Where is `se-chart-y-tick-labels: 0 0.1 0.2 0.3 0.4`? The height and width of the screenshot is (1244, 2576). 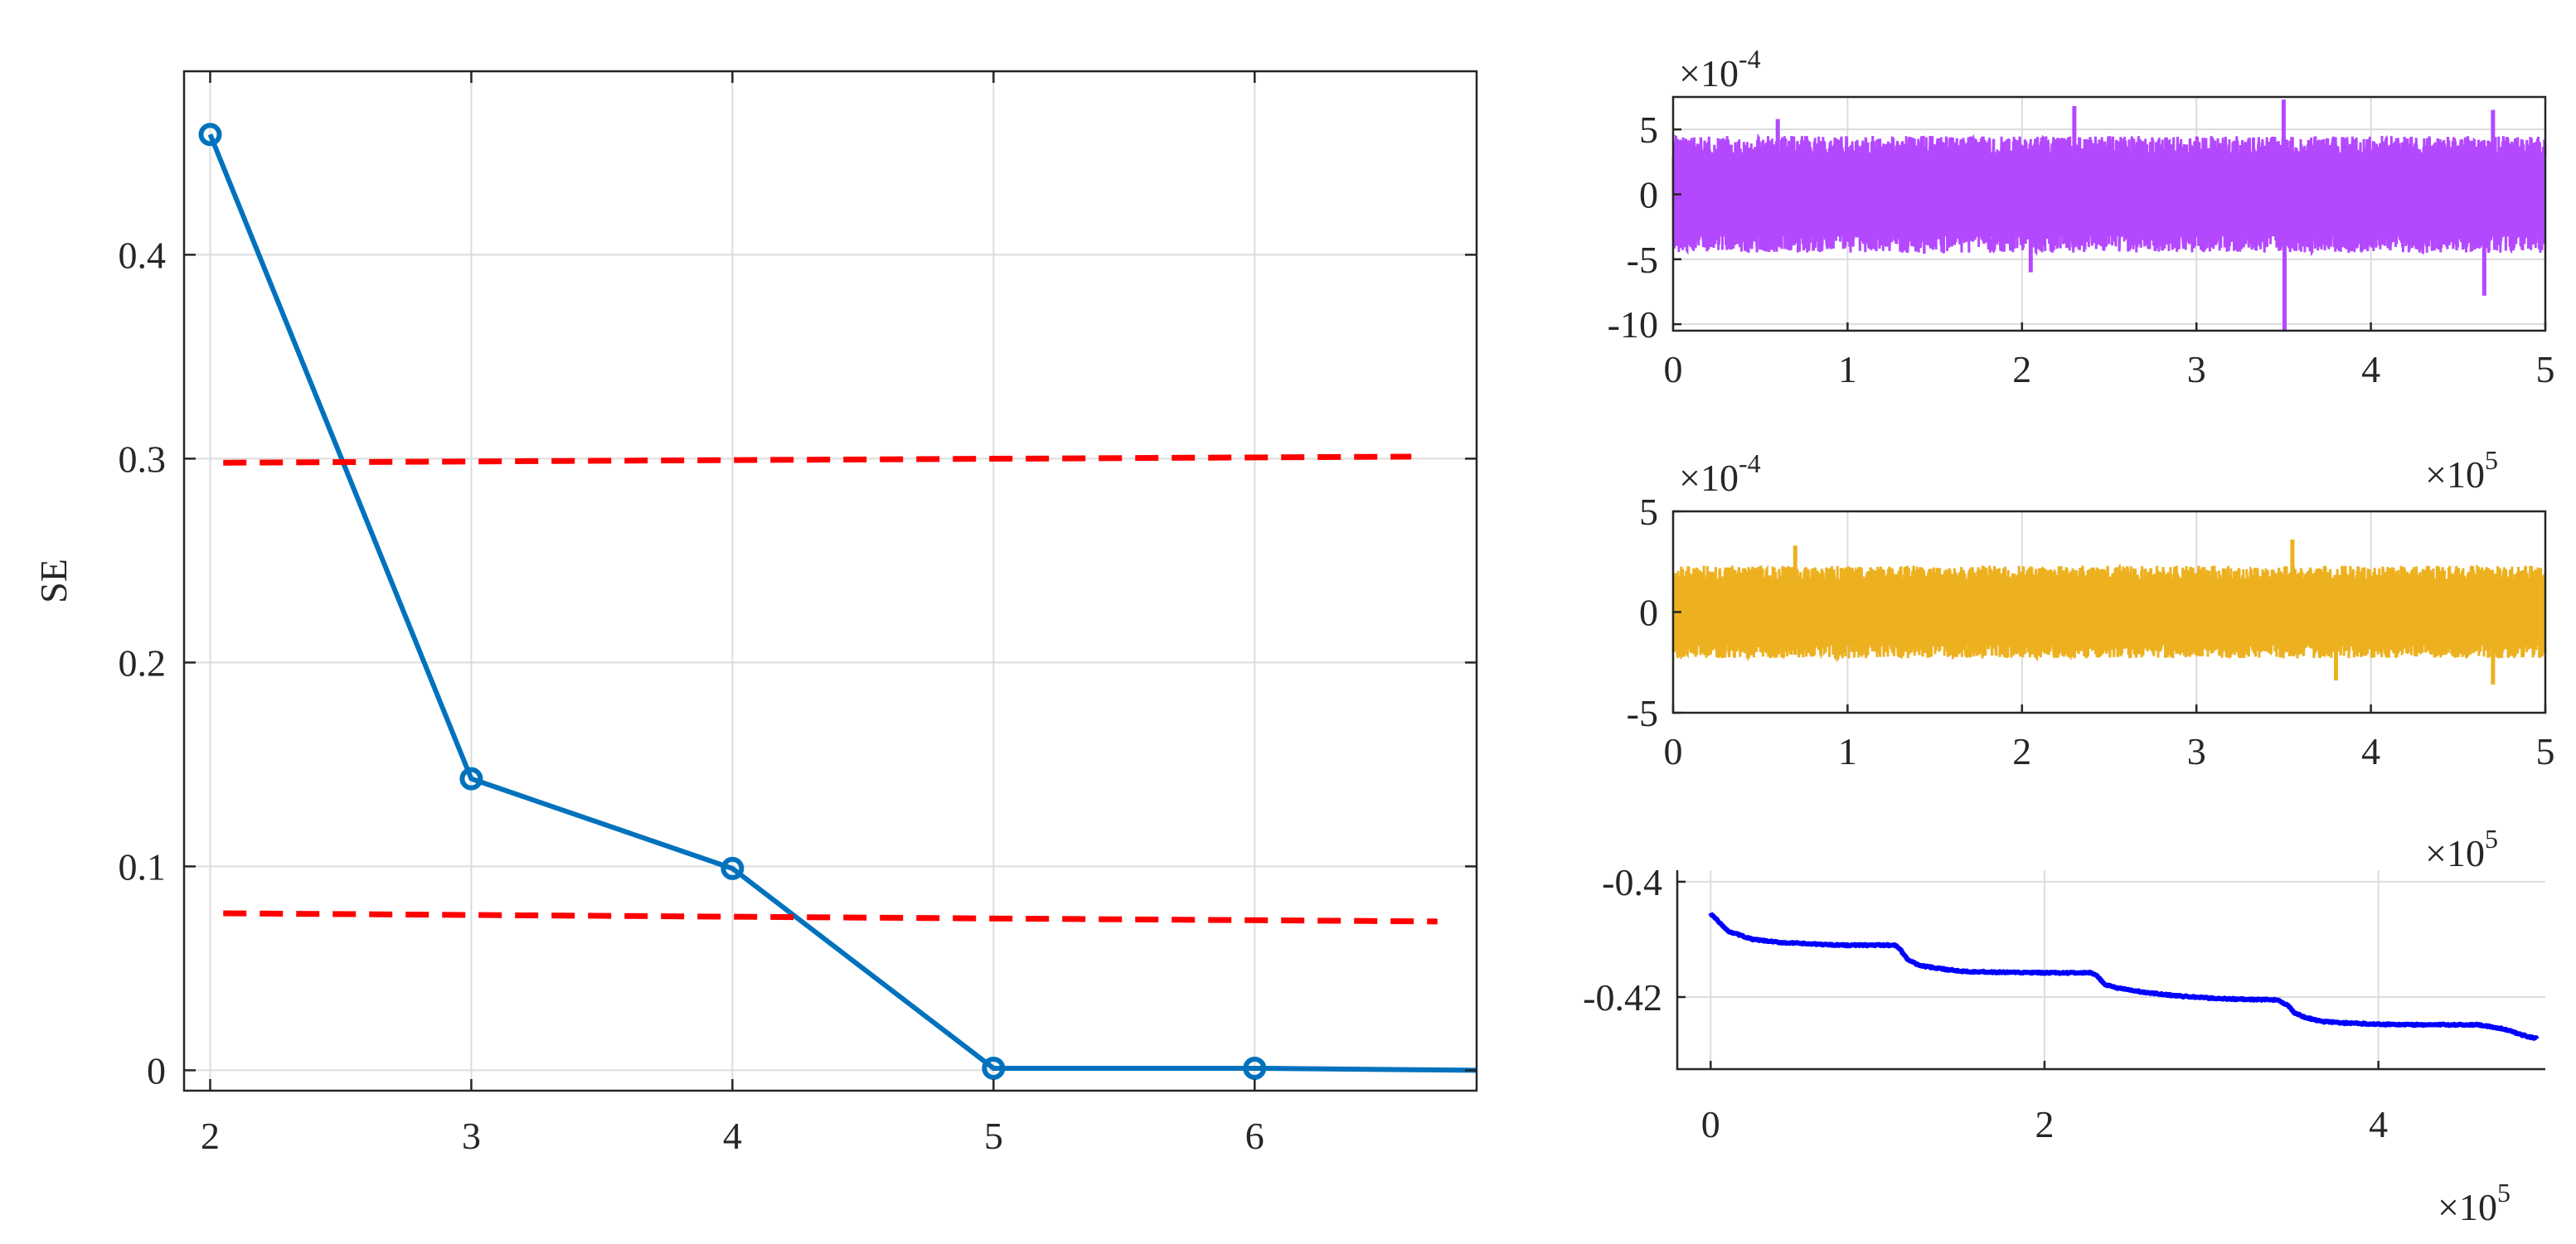 se-chart-y-tick-labels: 0 0.1 0.2 0.3 0.4 is located at coordinates (143, 663).